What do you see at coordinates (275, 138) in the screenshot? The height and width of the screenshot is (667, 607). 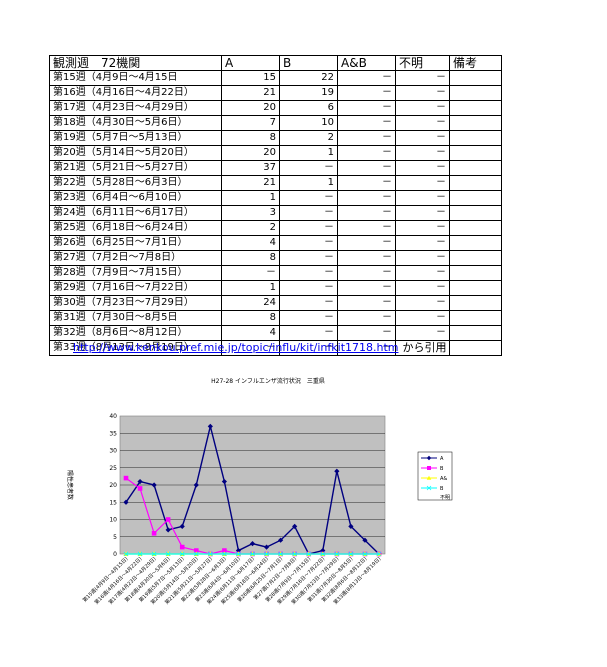 I see `table-row: 第19週（5月7日～5月13日） 8 2 －－` at bounding box center [275, 138].